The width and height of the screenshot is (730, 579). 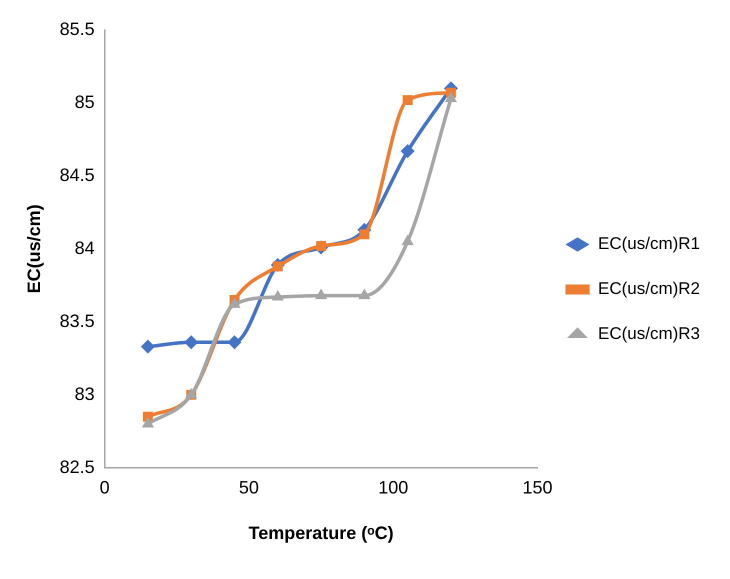 I want to click on legend-label: EC(us/cm)R3, so click(x=649, y=334).